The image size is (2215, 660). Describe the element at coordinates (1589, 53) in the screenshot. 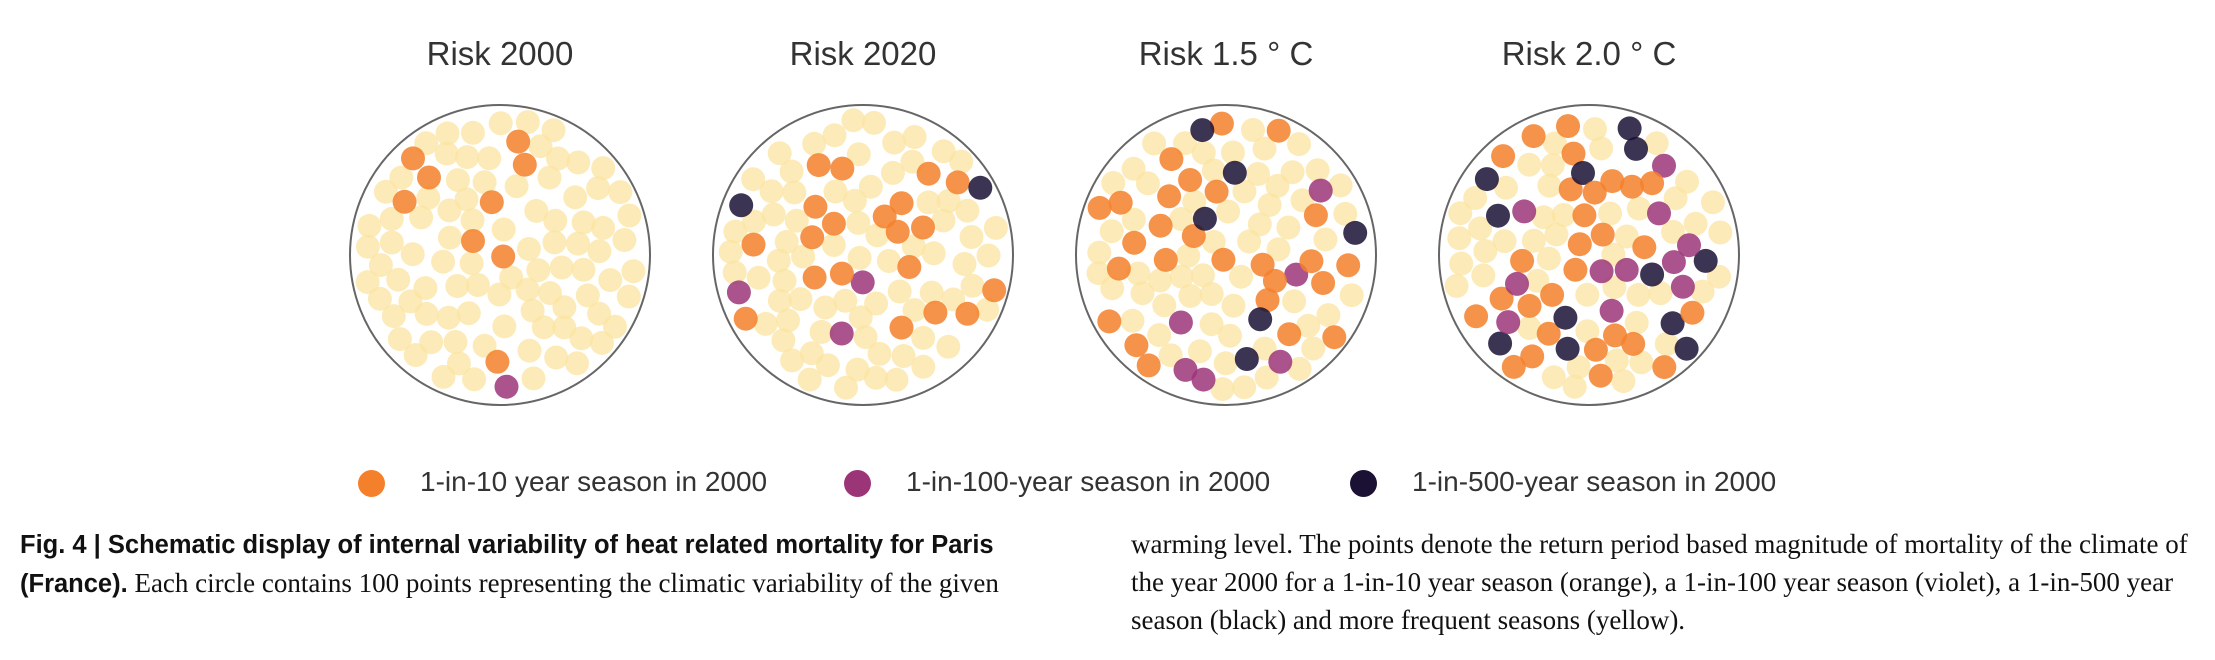

I see `panel-title: Risk 2.0 ° C` at that location.